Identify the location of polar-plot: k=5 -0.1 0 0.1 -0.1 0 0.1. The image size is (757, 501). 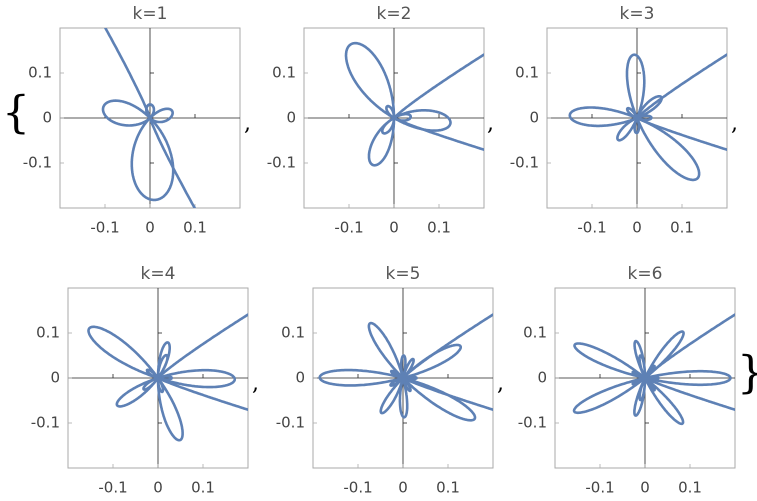
(385, 380).